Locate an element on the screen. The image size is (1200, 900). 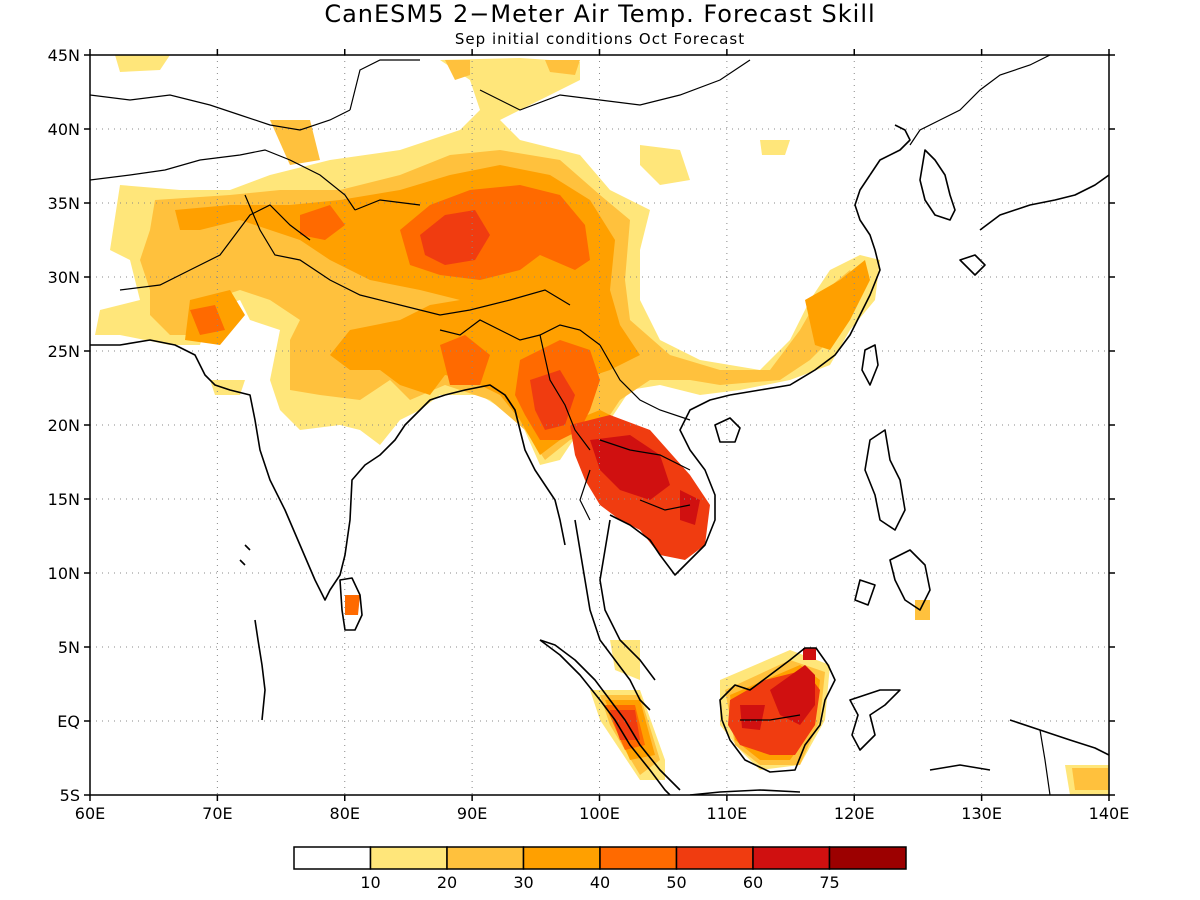
figure-title: CanESM5 2−Meter Air Temp. Forecast Skill is located at coordinates (599, 14).